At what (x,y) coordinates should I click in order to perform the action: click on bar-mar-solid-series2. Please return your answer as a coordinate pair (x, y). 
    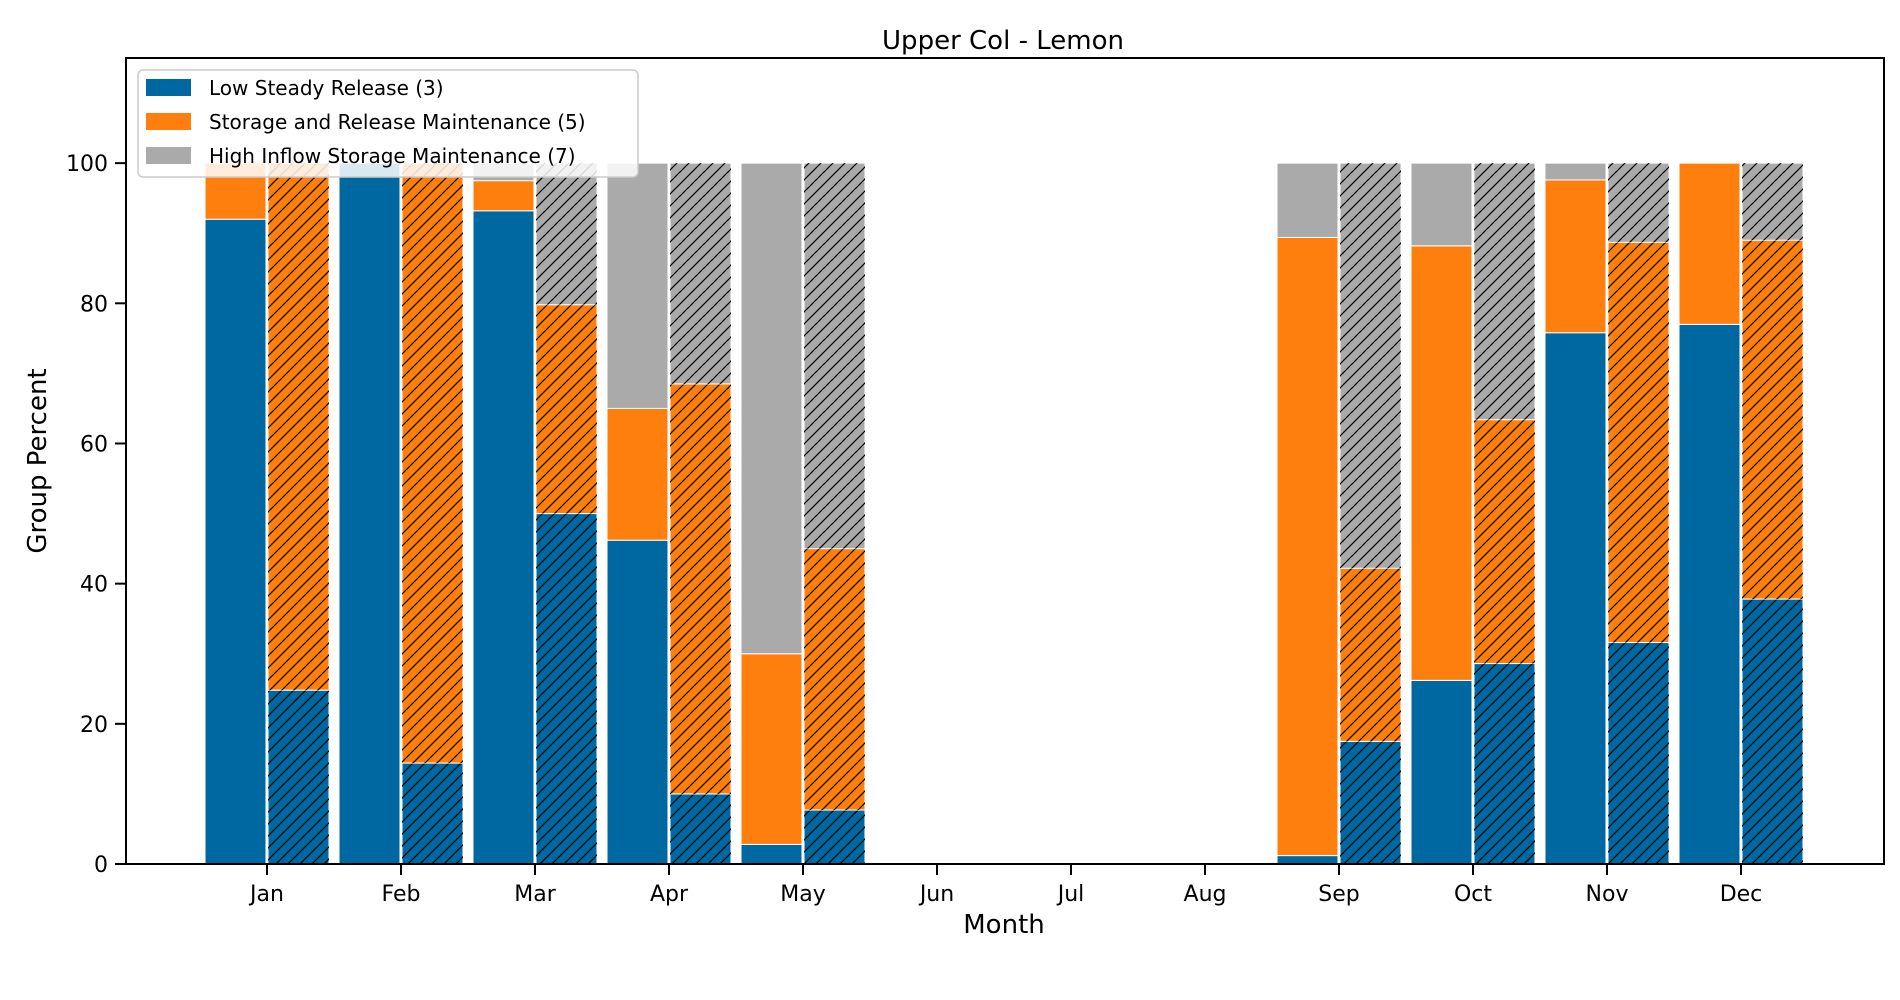
    Looking at the image, I should click on (503, 196).